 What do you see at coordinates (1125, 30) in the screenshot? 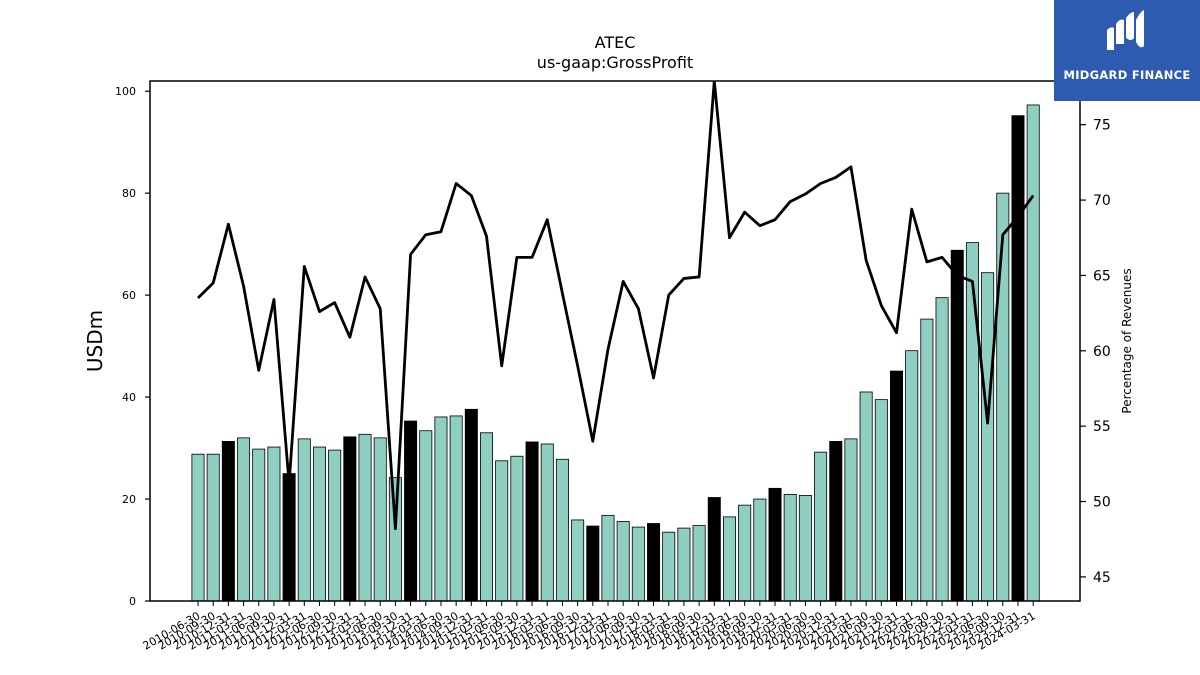
I see `midgard-logo-icon` at bounding box center [1125, 30].